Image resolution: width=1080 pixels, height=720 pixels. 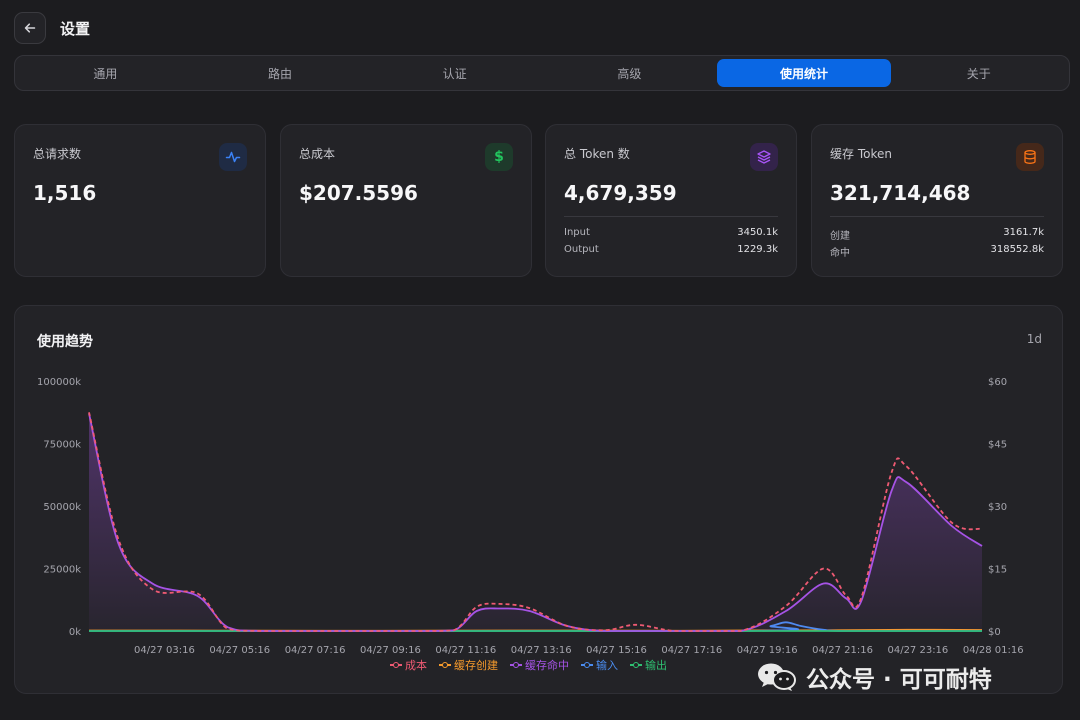 What do you see at coordinates (900, 193) in the screenshot?
I see `cache-tokens-value: 321,714,468` at bounding box center [900, 193].